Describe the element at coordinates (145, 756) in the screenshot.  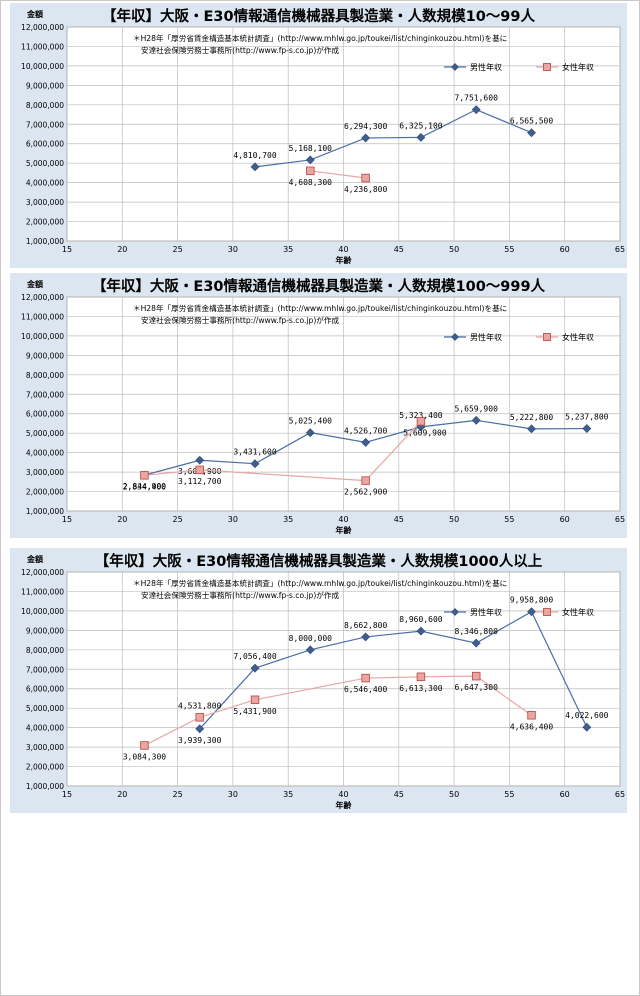
I see `data-label: 3,084,300` at that location.